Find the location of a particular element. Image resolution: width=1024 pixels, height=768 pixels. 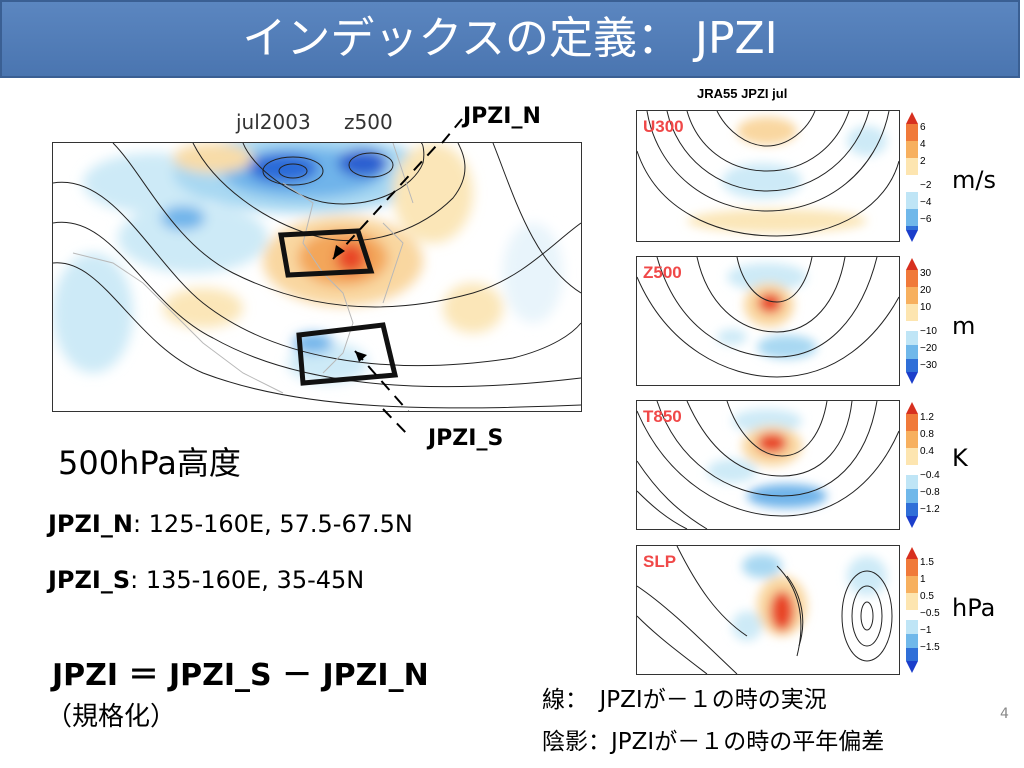

panel-slp-tag: SLP is located at coordinates (660, 561).